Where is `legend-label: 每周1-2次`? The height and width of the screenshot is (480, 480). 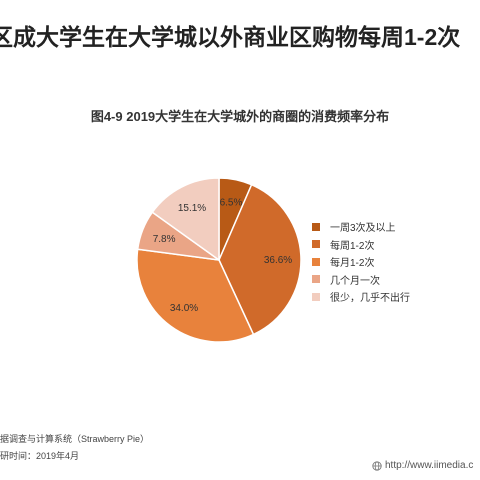
legend-label: 每周1-2次 is located at coordinates (352, 246).